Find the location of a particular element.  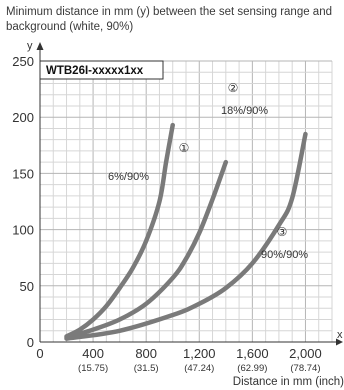

y-tick-label: 150 is located at coordinates (23, 173).